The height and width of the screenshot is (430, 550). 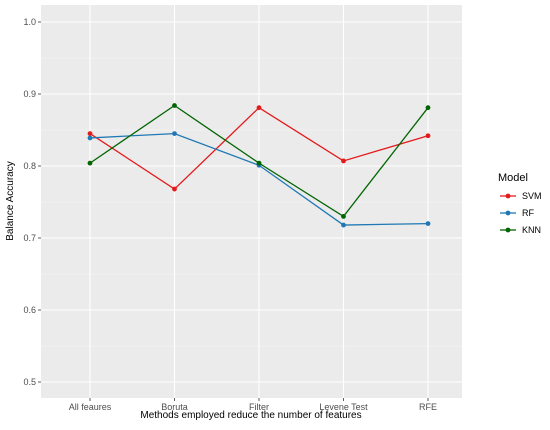 What do you see at coordinates (10, 201) in the screenshot?
I see `y-axis-title: Balance Accuracy` at bounding box center [10, 201].